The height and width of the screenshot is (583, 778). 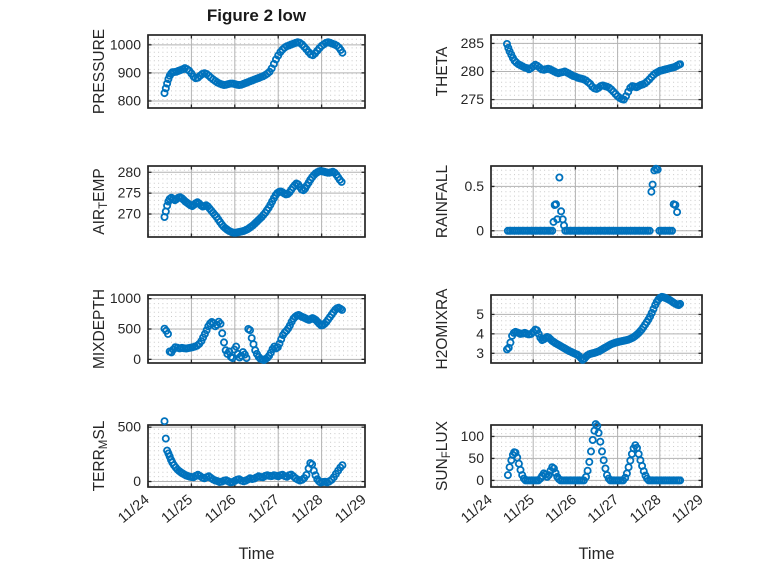 What do you see at coordinates (443, 455) in the screenshot?
I see `sun-flux-ylabel: SUNFLUX` at bounding box center [443, 455].